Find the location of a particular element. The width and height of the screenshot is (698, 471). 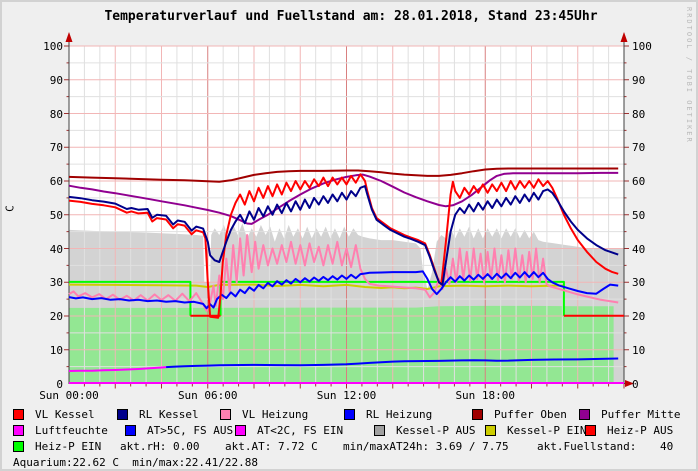

rl-heizung-line is located at coordinates (343, 290).